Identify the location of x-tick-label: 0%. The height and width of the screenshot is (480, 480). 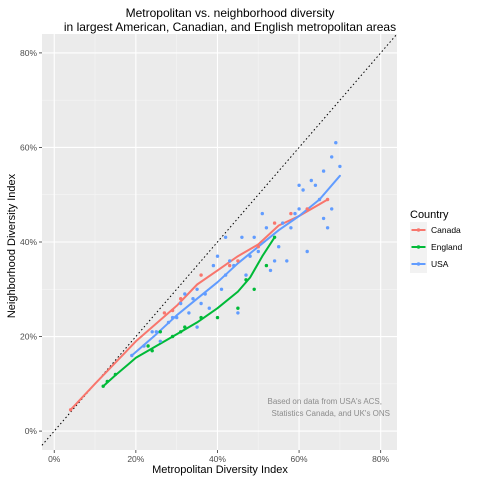
(54, 459).